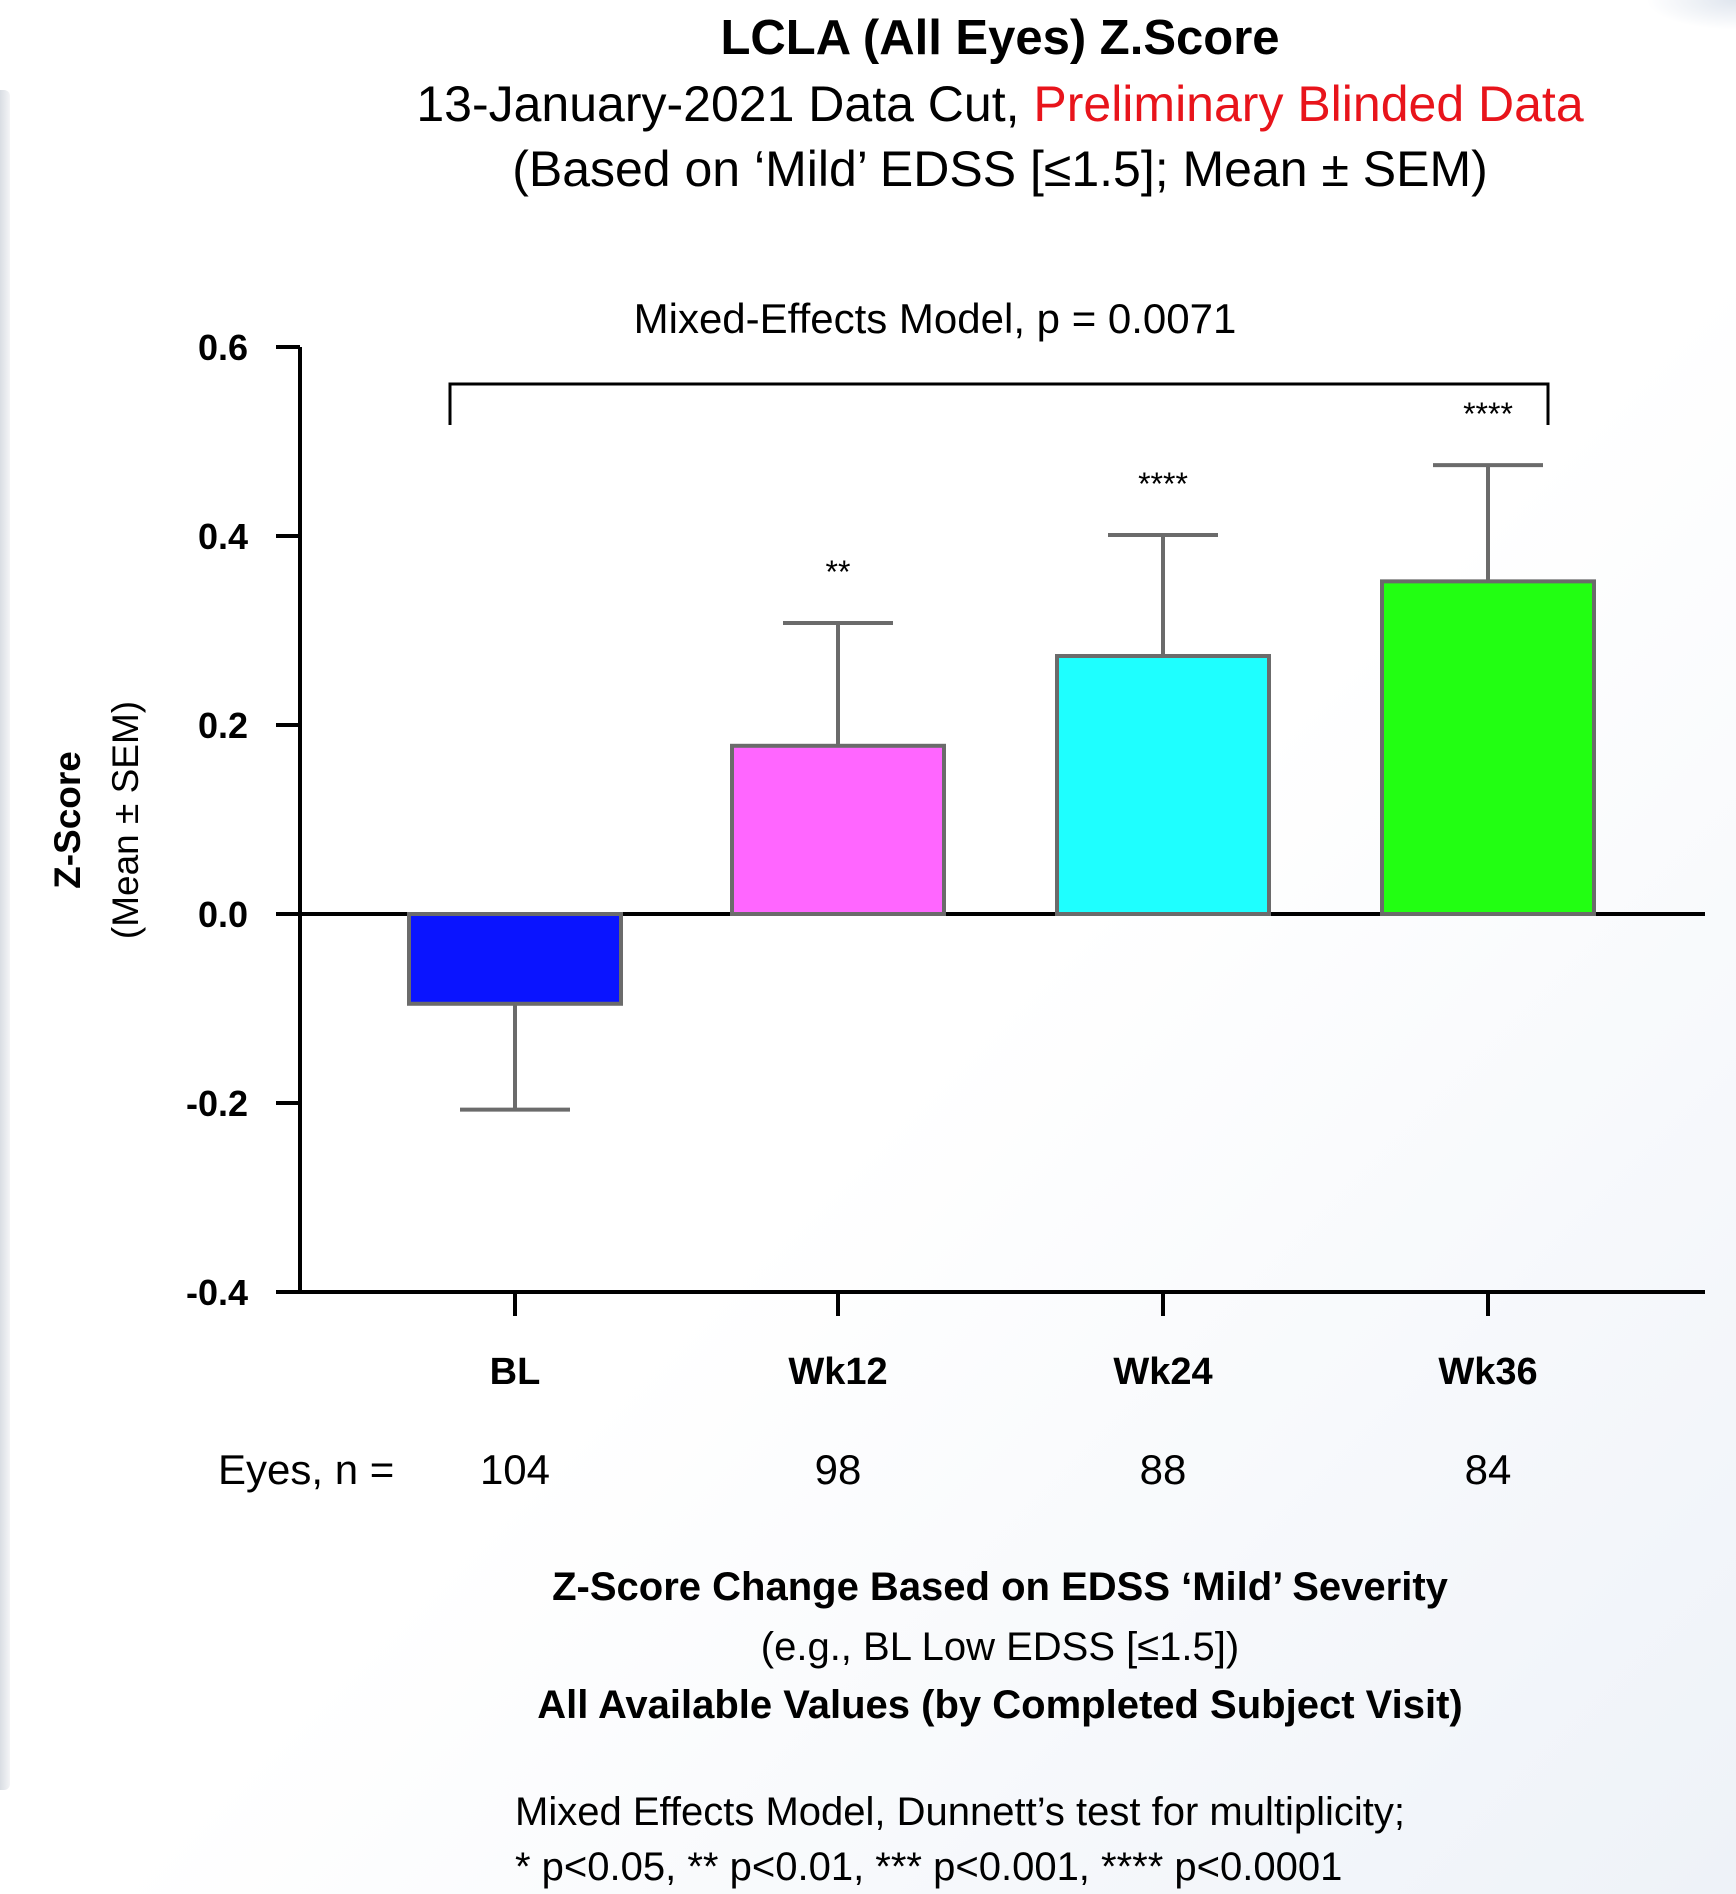  Describe the element at coordinates (1000, 38) in the screenshot. I see `chart-title: LCLA (All Eyes) Z.Score` at that location.